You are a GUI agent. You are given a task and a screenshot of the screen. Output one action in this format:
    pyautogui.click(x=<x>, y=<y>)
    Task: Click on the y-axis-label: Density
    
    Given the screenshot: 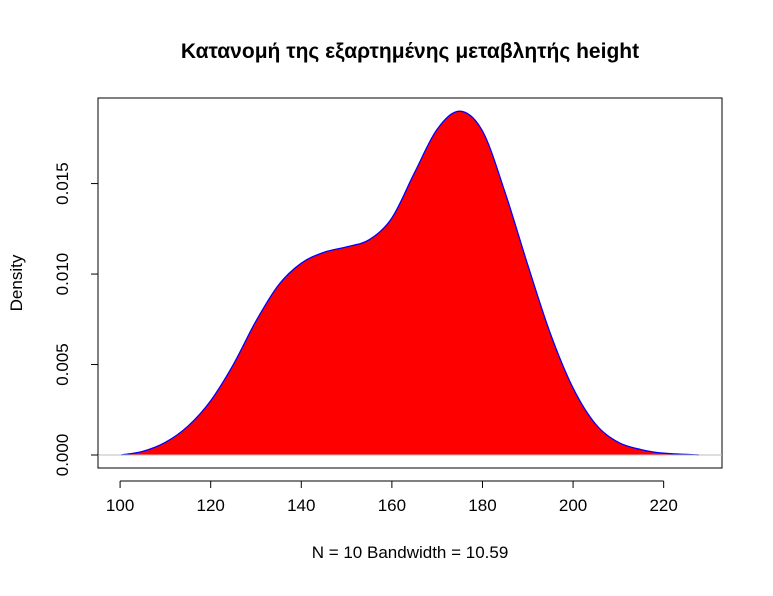 What is the action you would take?
    pyautogui.click(x=16, y=282)
    